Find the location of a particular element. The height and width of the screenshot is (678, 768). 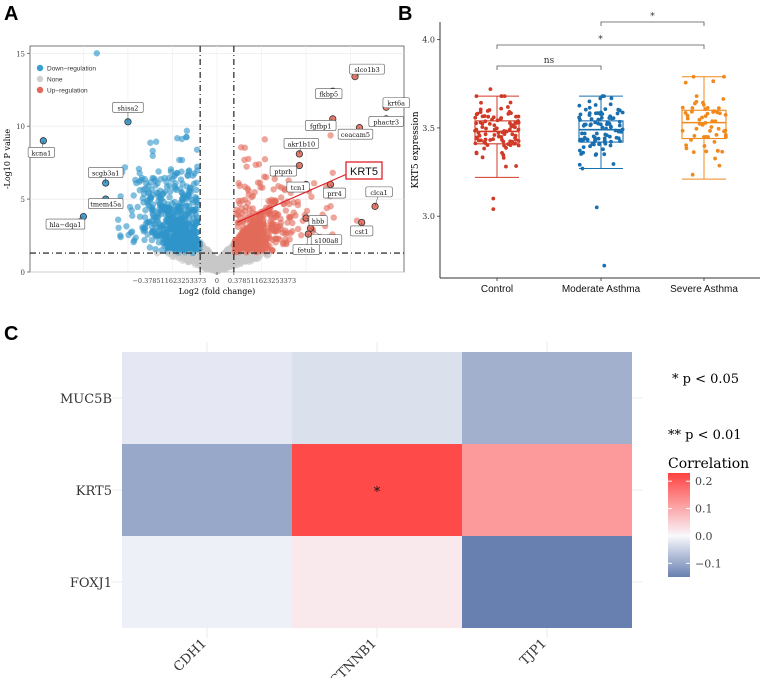

heatmap-column-label: TJP1 is located at coordinates (533, 652).